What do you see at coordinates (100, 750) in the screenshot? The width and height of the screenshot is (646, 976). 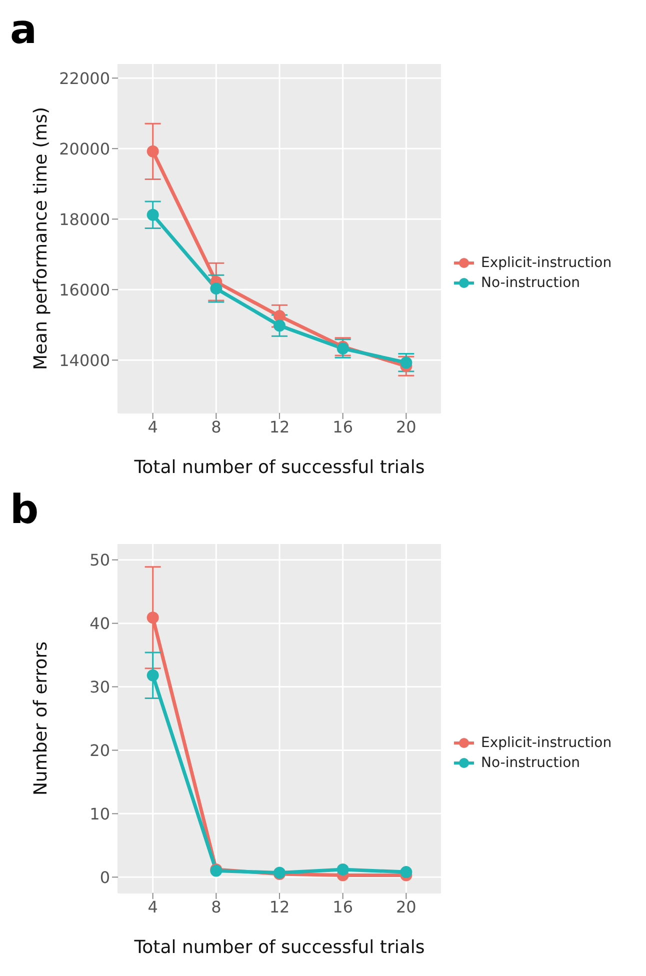 I see `y-tick-label: 20` at bounding box center [100, 750].